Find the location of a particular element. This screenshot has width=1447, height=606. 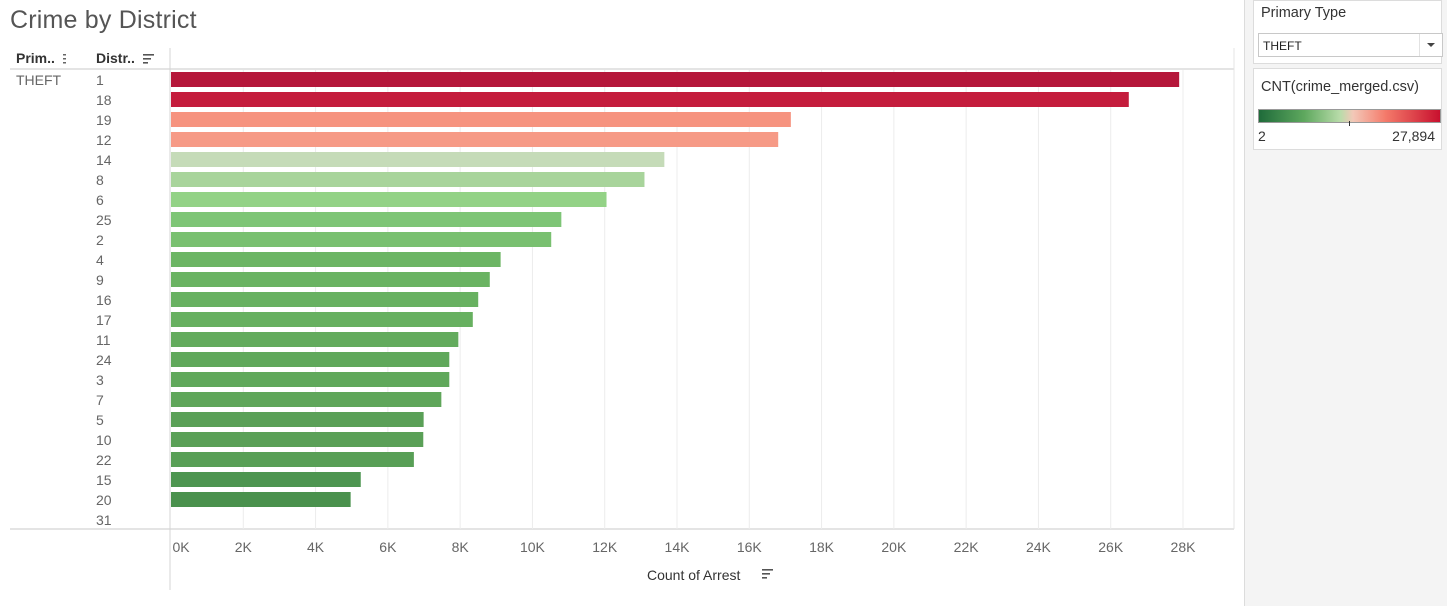

axis-sort-icon is located at coordinates (767, 574).